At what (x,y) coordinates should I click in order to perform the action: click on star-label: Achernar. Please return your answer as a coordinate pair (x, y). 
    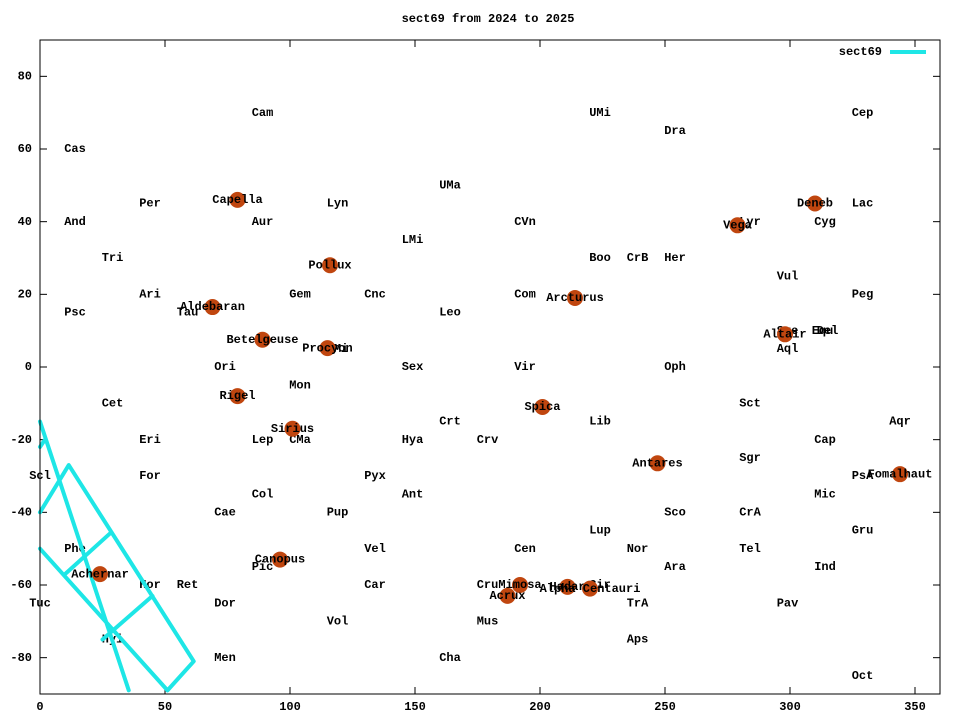
    Looking at the image, I should click on (100, 574).